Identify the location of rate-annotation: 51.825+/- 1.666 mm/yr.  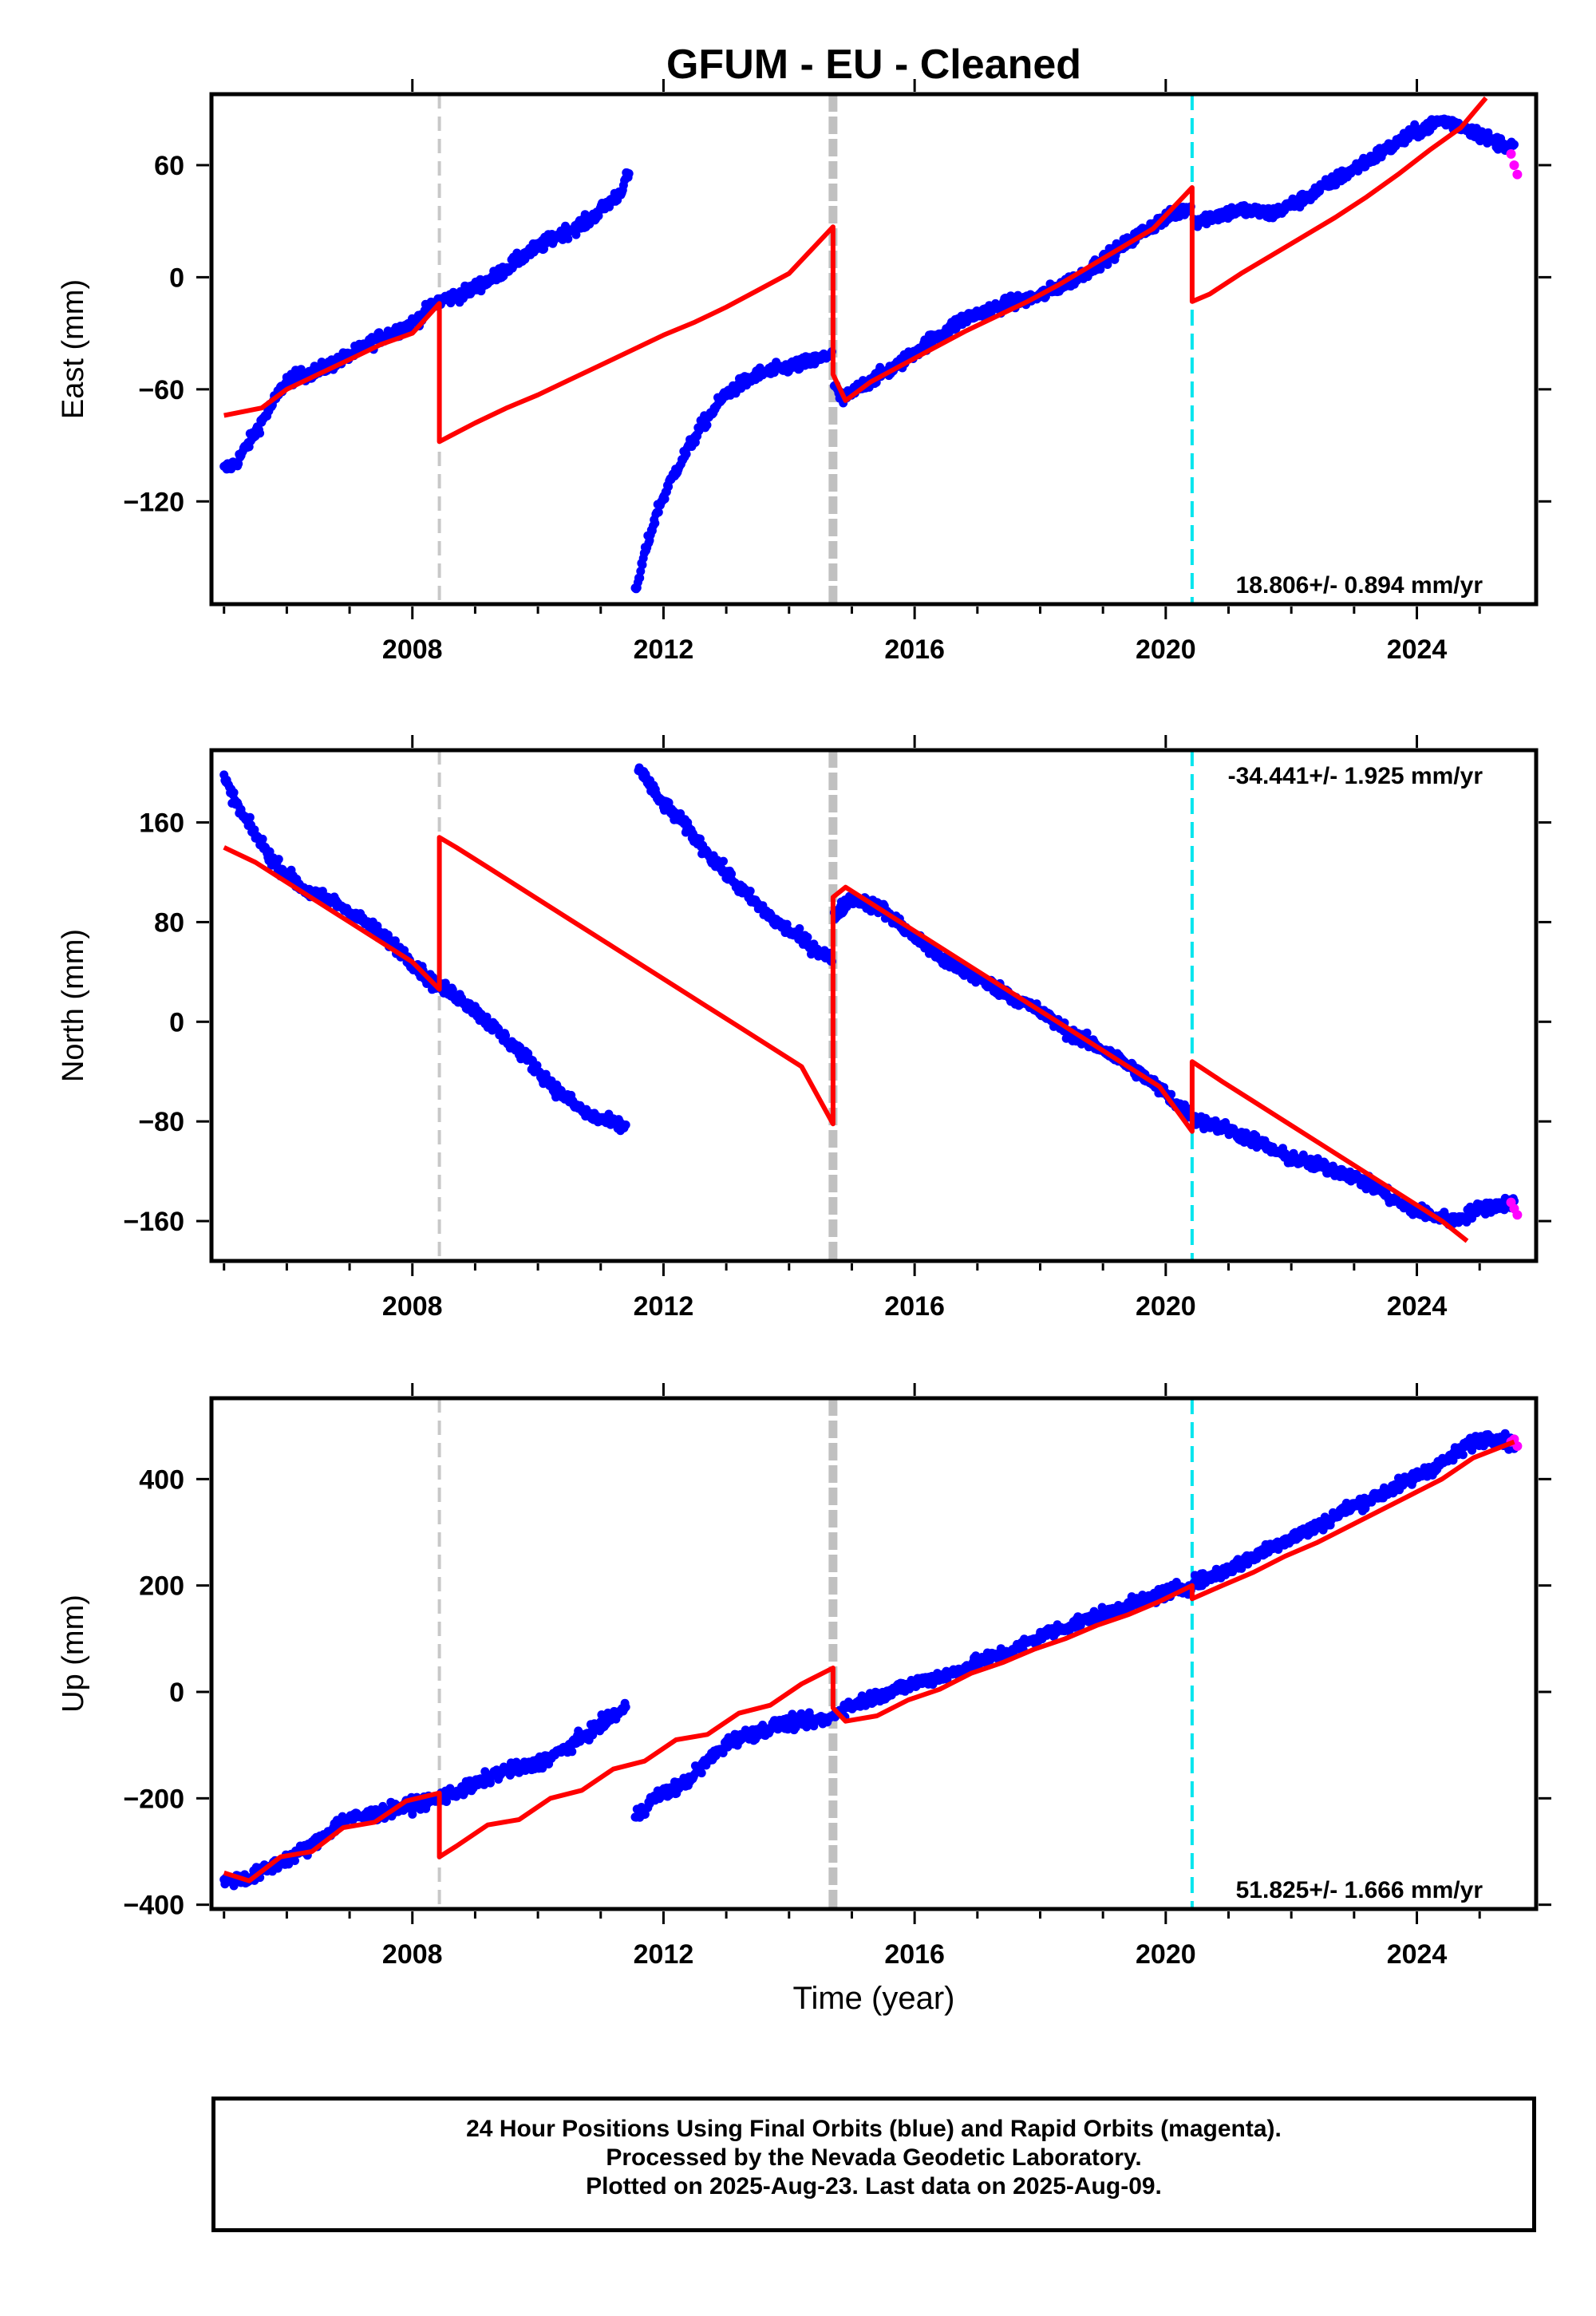
(1359, 1890).